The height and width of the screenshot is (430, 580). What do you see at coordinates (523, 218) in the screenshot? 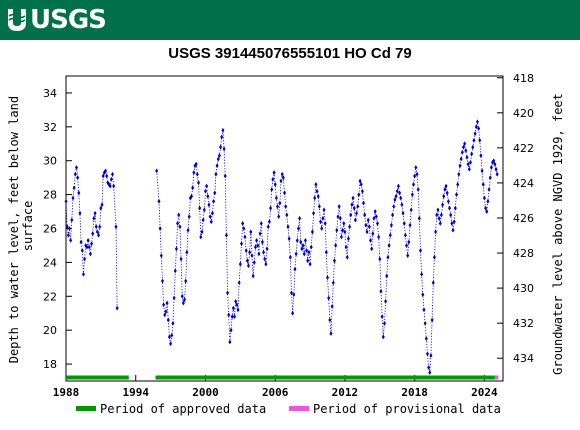
I see `right-tick-label: 426` at bounding box center [523, 218].